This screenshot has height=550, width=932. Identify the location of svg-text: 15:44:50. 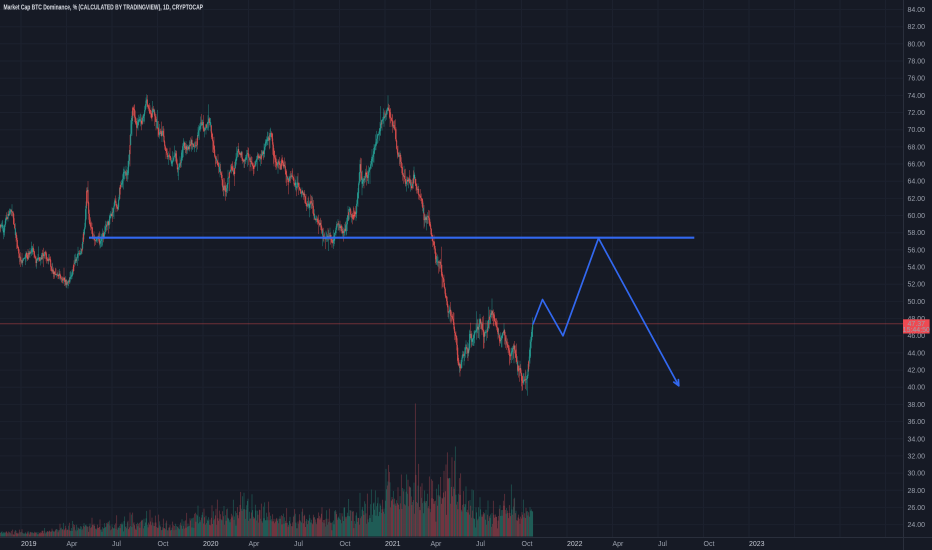
(916, 330).